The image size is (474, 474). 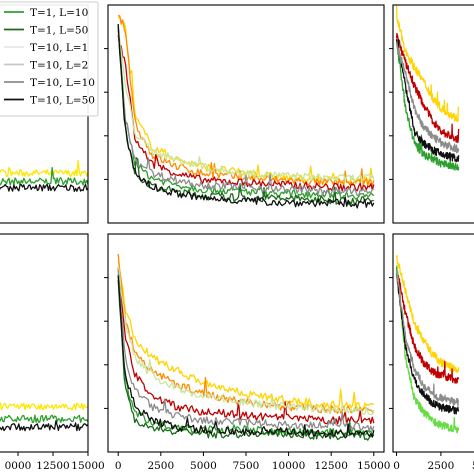 I want to click on legend-box, so click(x=49, y=59).